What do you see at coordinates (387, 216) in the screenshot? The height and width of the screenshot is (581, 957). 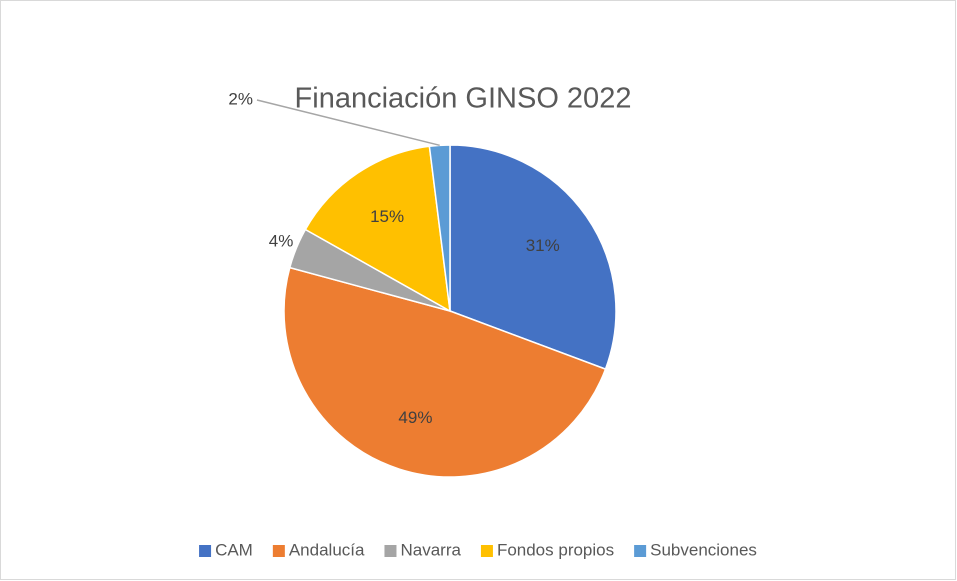 I see `data-label: 15%` at bounding box center [387, 216].